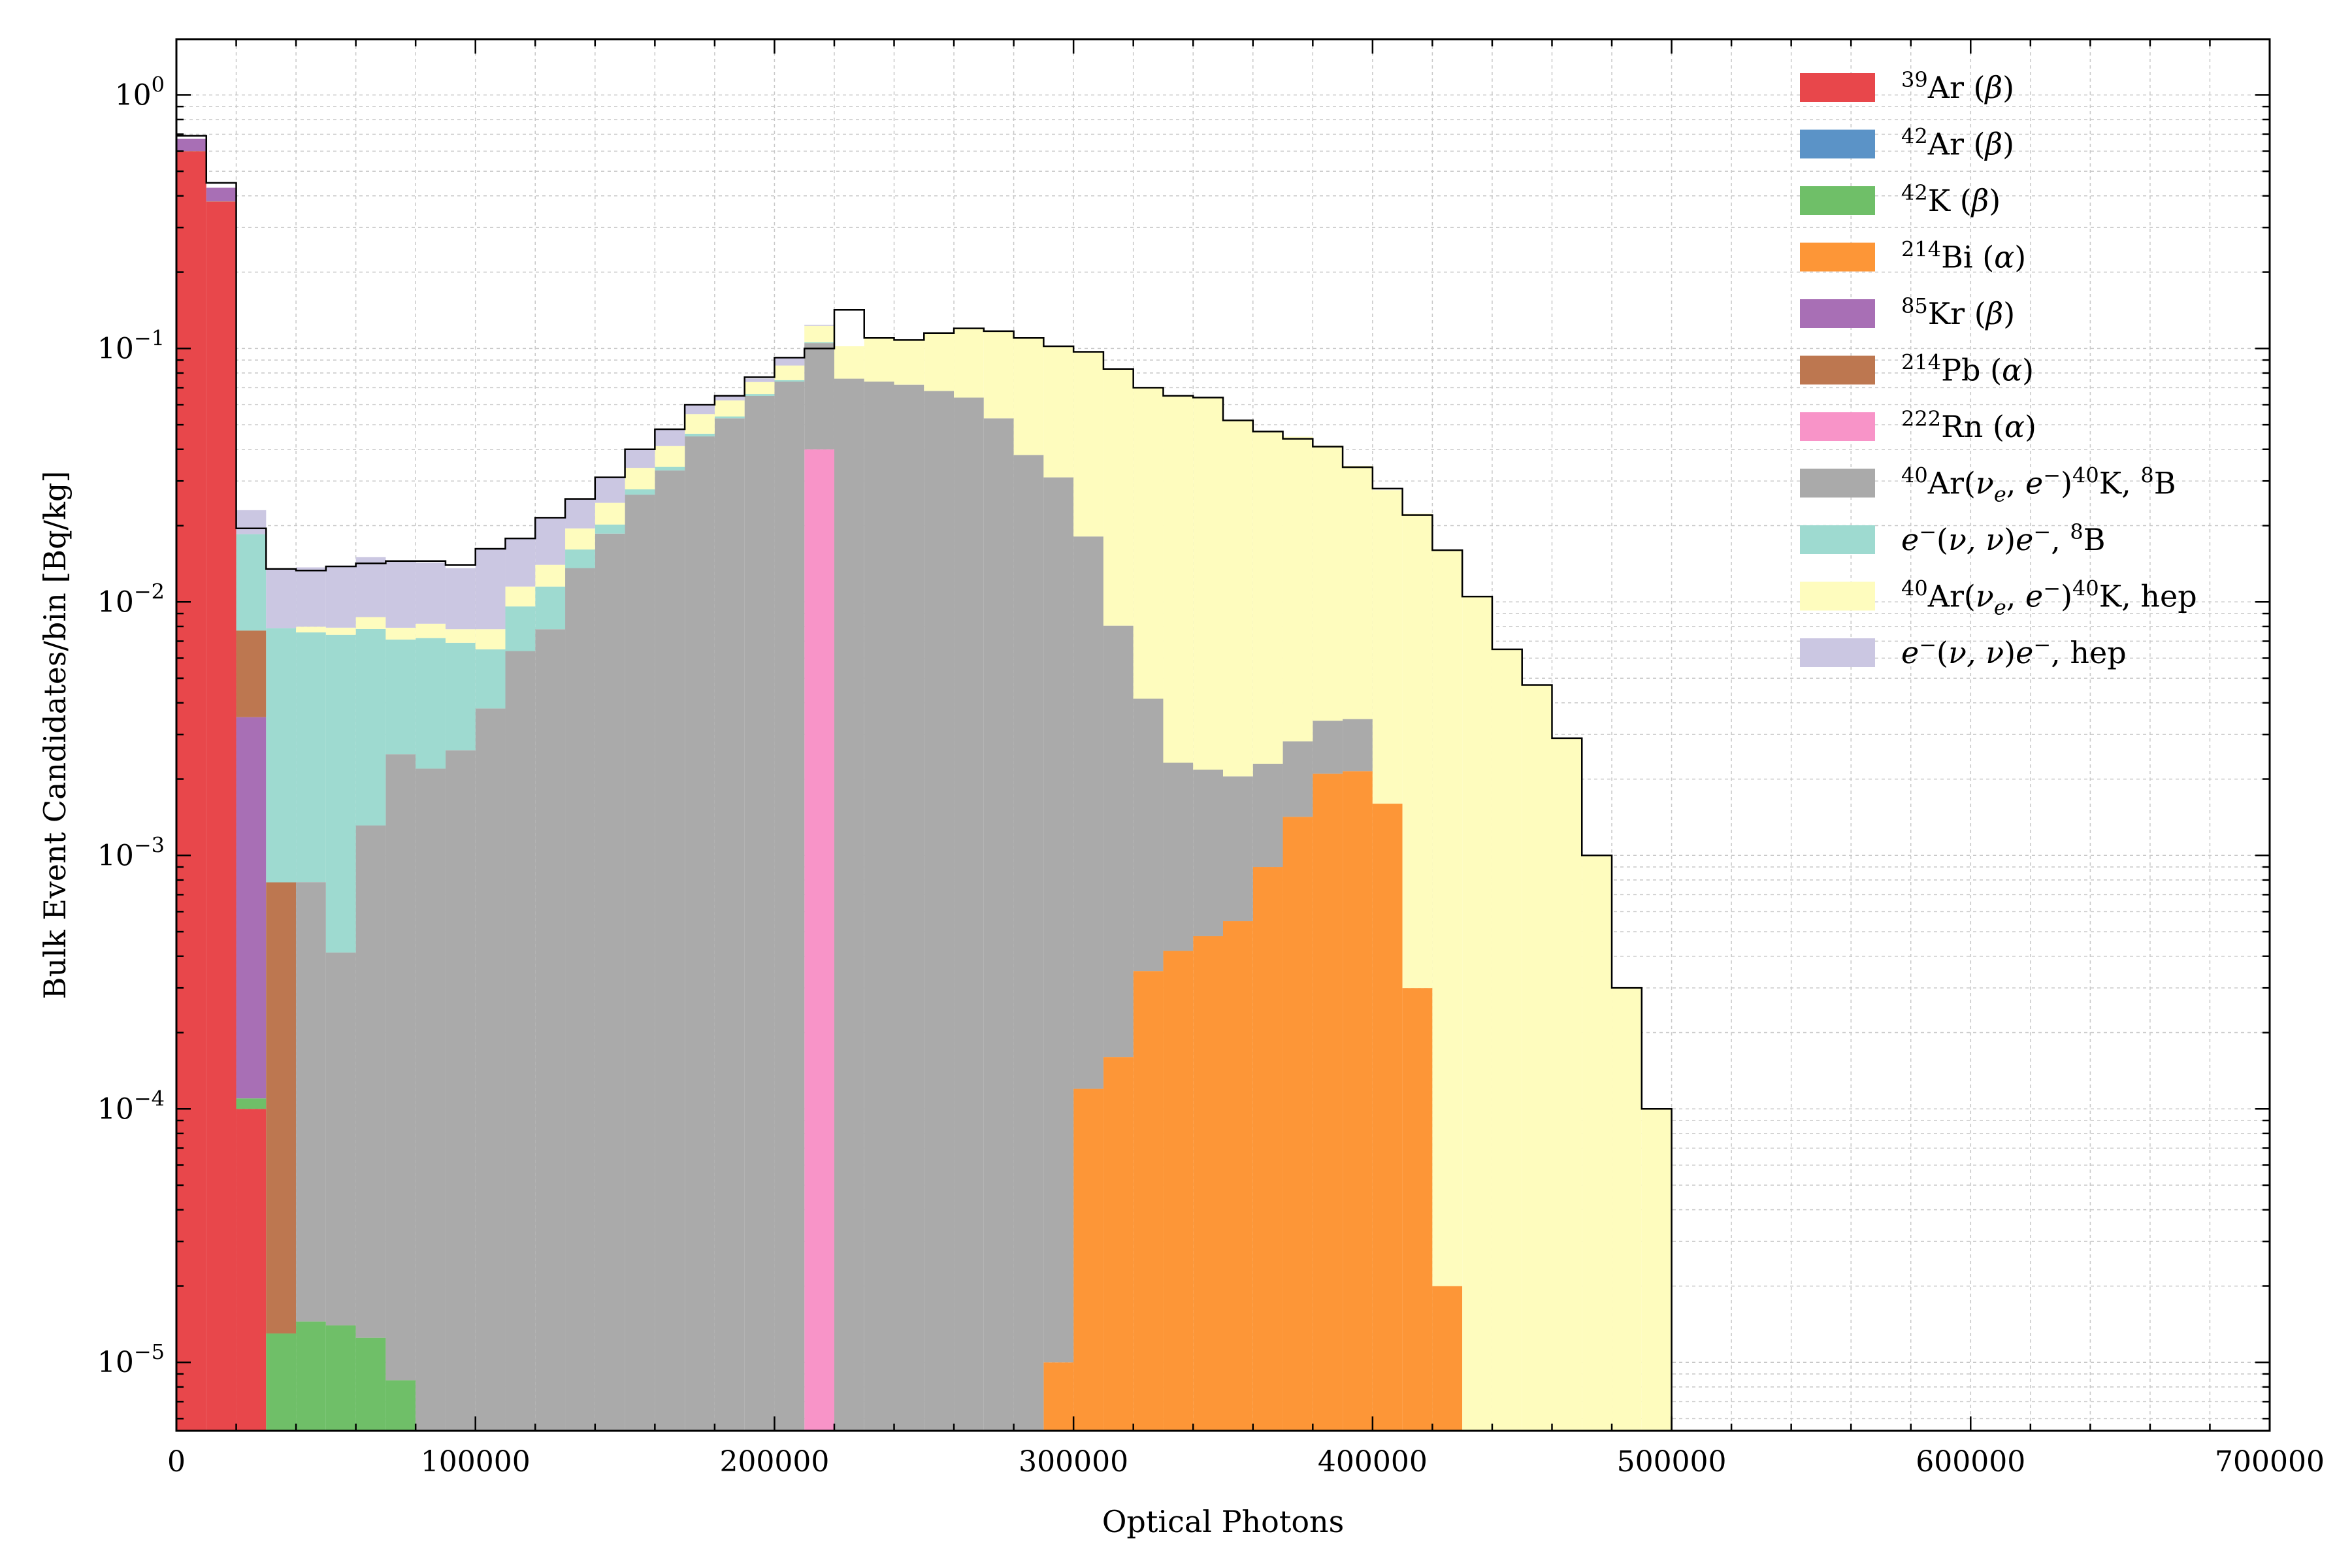 The width and height of the screenshot is (2352, 1568). What do you see at coordinates (1907, 86) in the screenshot?
I see `legend-entry: 39​Ar (β)` at bounding box center [1907, 86].